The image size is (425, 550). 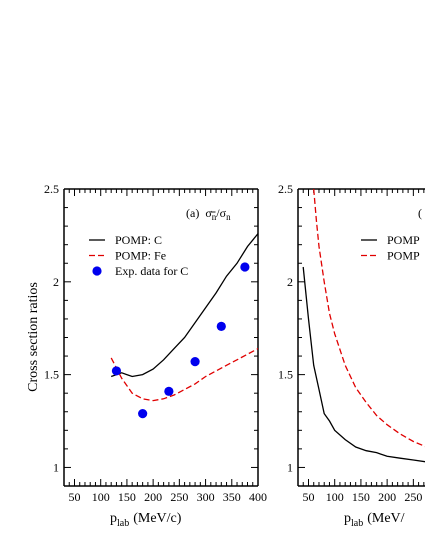 I want to click on panel-label: (, so click(x=420, y=213).